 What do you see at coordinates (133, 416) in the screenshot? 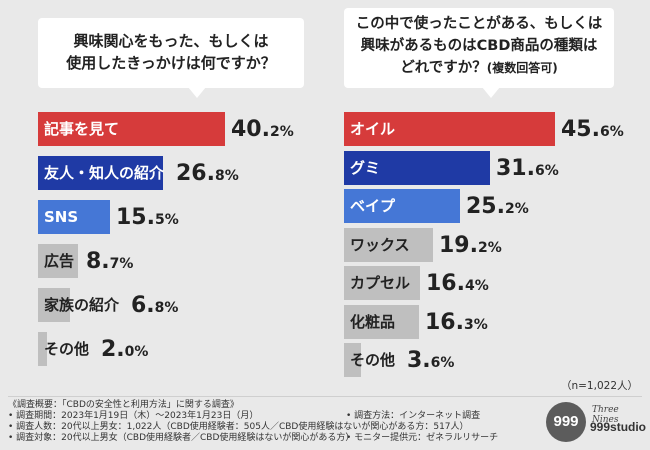
I see `survey-period-note: • 調査期間：2023年1月19日（木）〜2023年1月23日（月）` at bounding box center [133, 416].